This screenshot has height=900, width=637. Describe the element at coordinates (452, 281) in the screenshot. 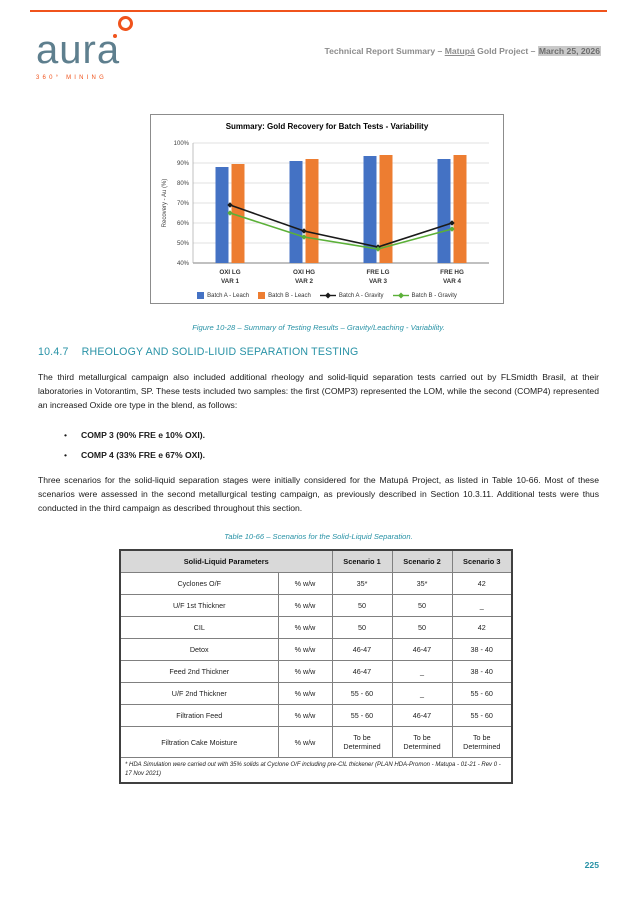

I see `category-label: VAR 4` at that location.